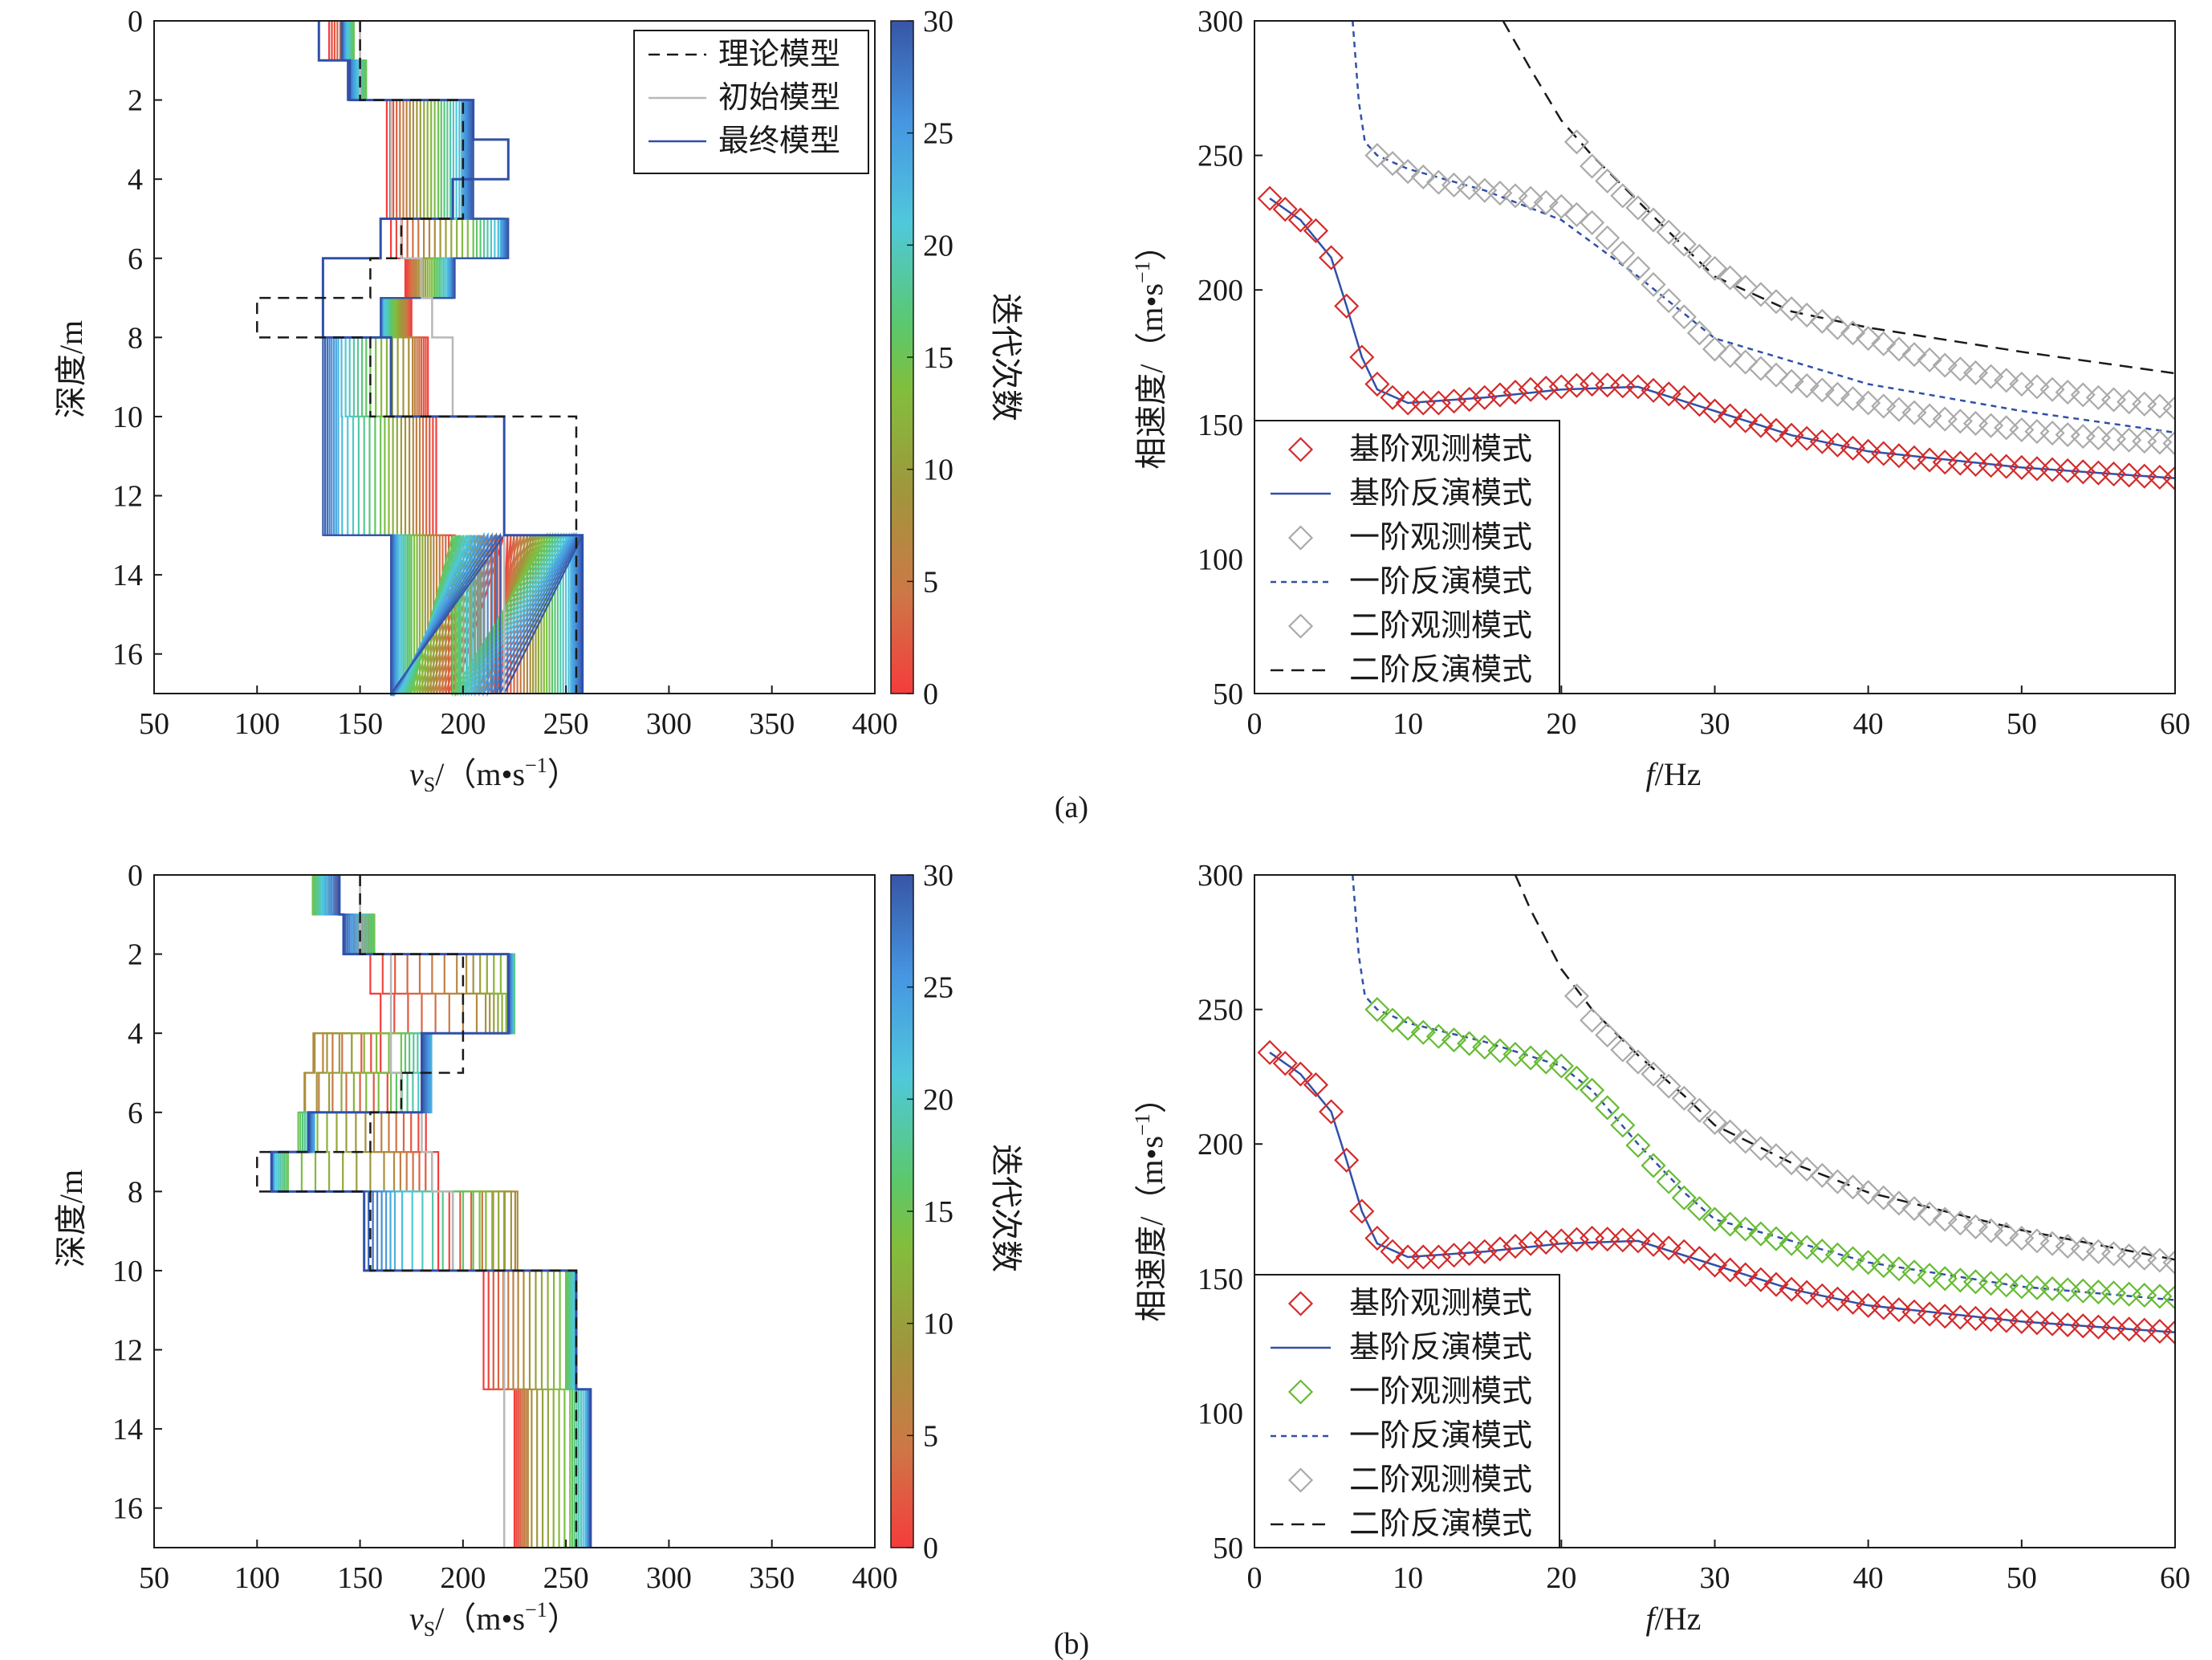 This screenshot has height=1660, width=2212. What do you see at coordinates (429, 784) in the screenshot?
I see `profile-xlabel-sub: S` at bounding box center [429, 784].